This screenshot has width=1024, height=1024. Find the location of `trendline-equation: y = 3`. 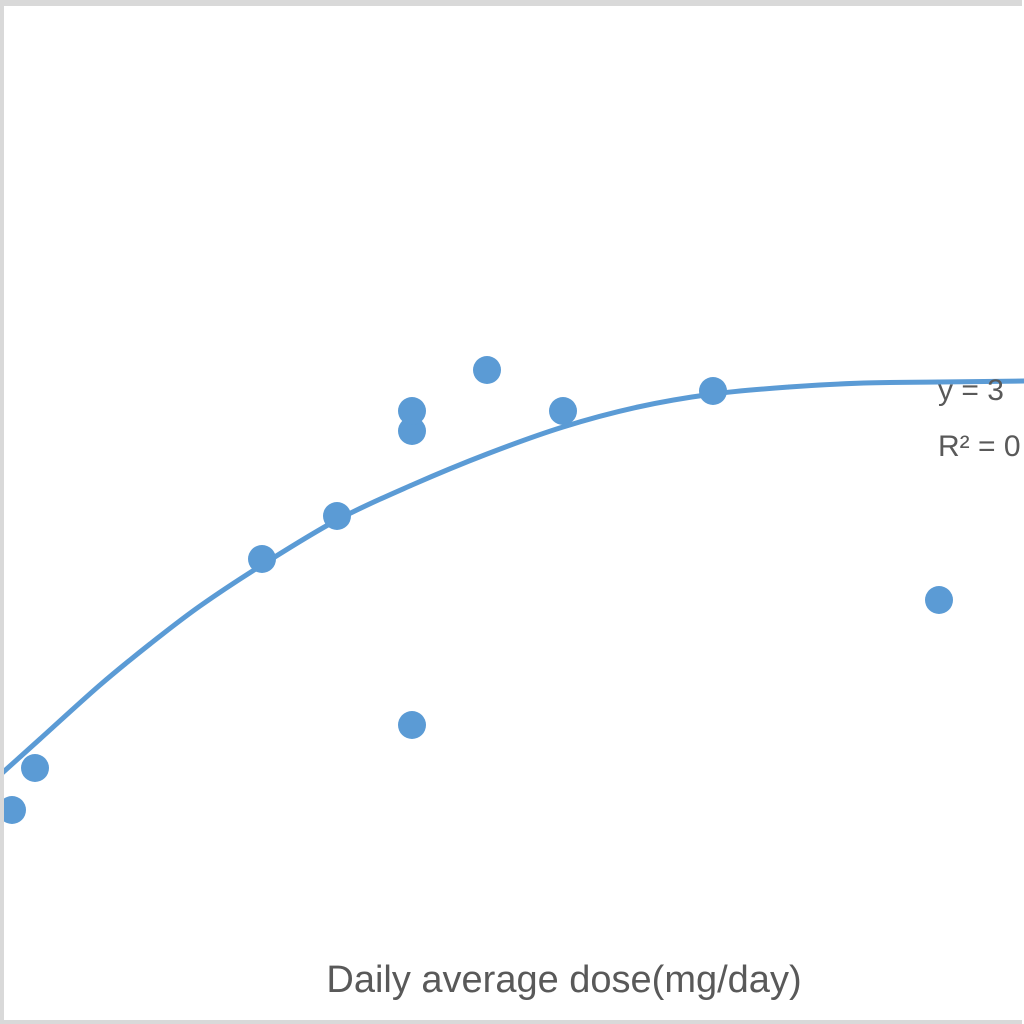

trendline-equation: y = 3 is located at coordinates (971, 390).